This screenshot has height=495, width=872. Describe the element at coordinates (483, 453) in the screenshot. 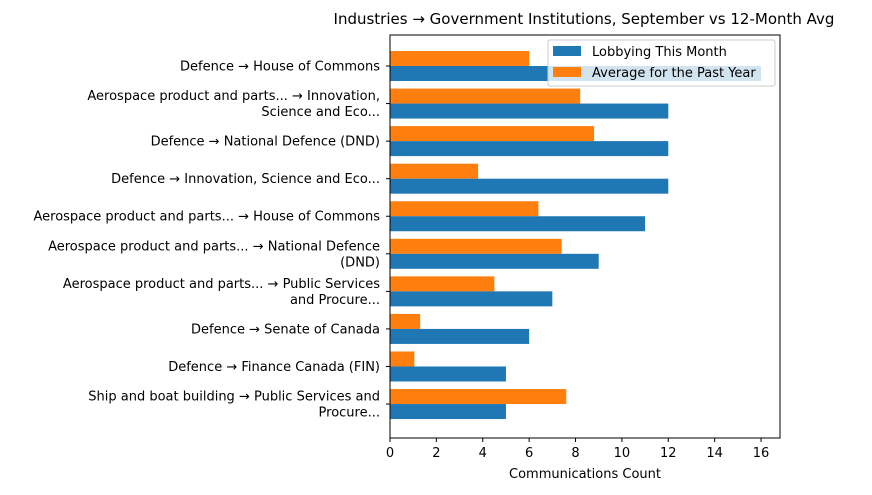

I see `x-tick-label: 4` at that location.